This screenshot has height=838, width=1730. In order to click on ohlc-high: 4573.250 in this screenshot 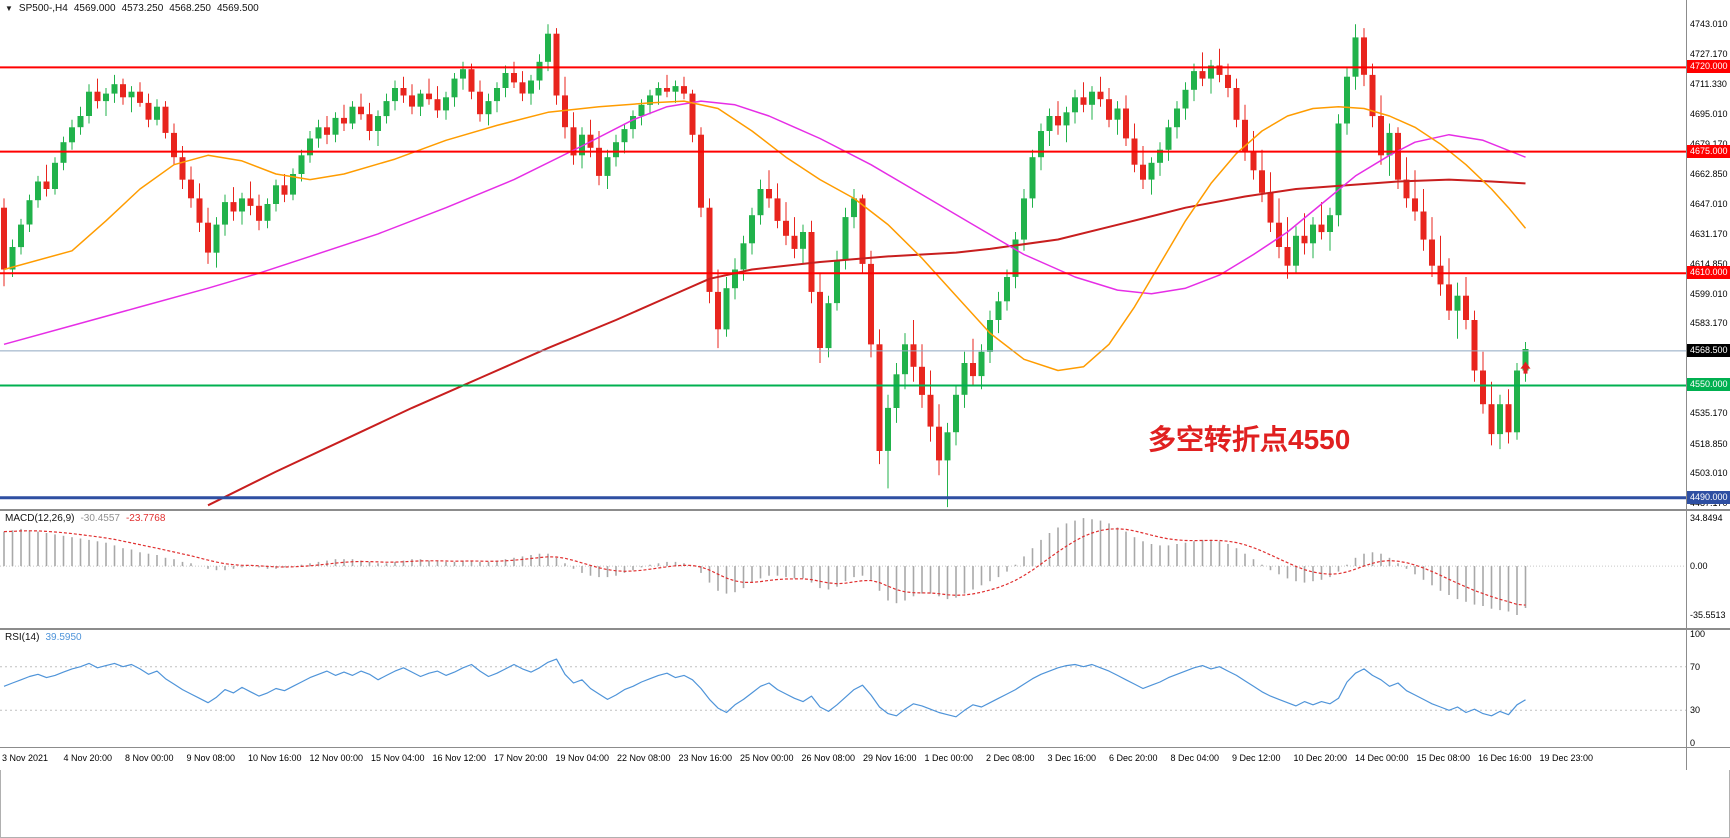, I will do `click(142, 8)`.